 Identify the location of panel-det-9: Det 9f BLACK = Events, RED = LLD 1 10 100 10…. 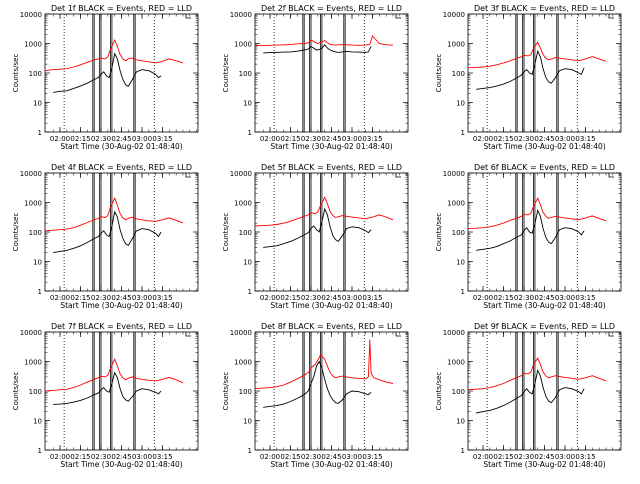
(528, 395).